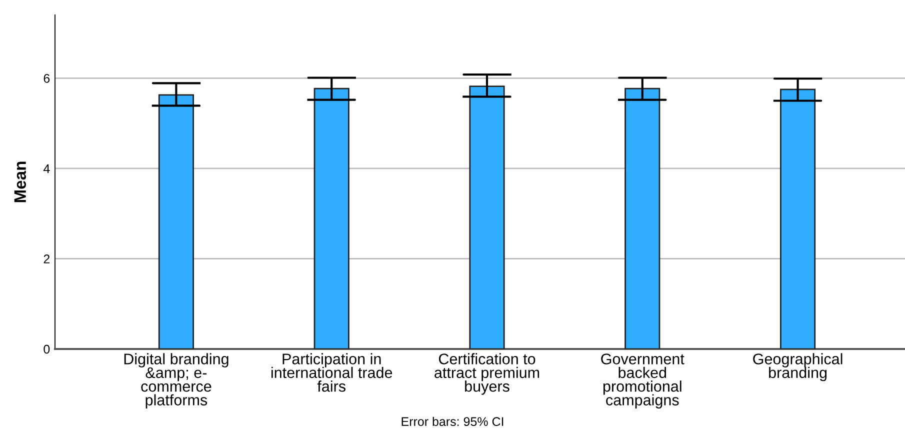 This screenshot has height=435, width=905. Describe the element at coordinates (46, 168) in the screenshot. I see `y-tick-label: 4` at that location.